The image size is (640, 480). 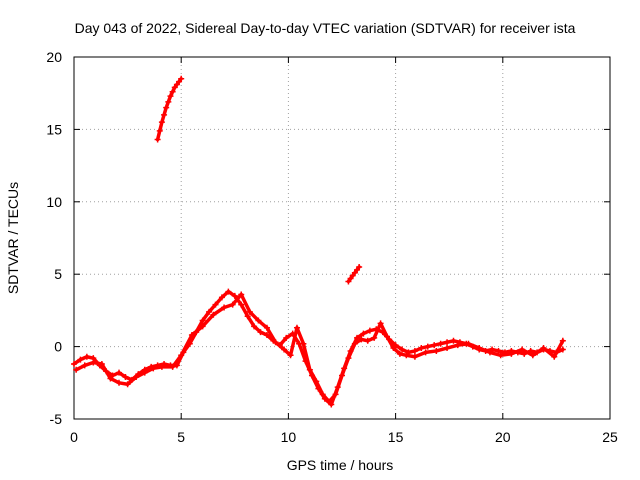 I want to click on y-tick-label: 20, so click(x=54, y=57).